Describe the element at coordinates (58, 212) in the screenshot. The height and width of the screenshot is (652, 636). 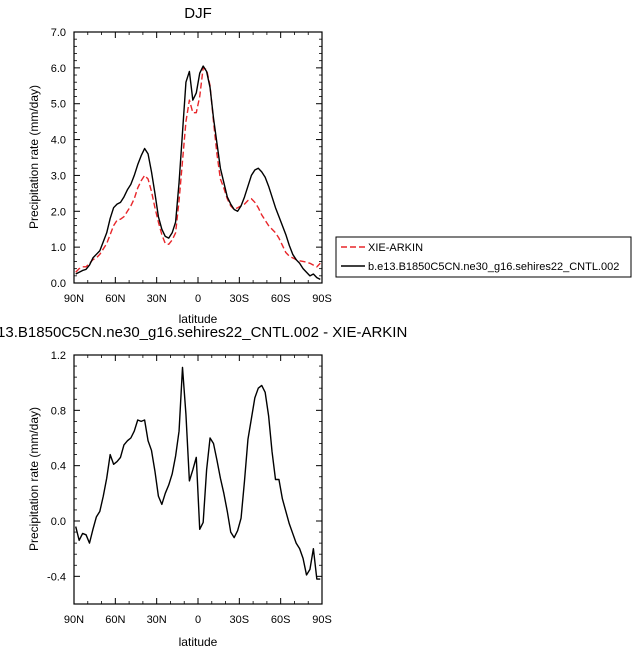
I see `y-tick-label: 2.0` at that location.